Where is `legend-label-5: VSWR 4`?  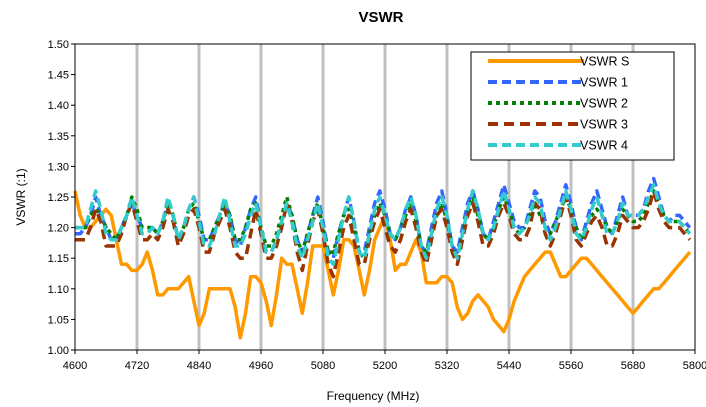
legend-label-5: VSWR 4 is located at coordinates (604, 146).